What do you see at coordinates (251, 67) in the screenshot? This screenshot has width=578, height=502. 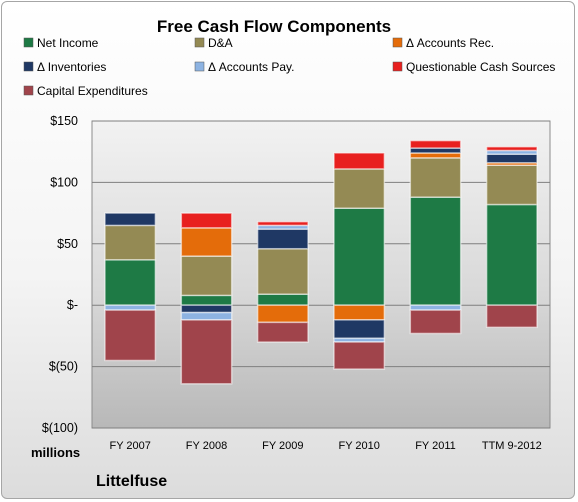 I see `legend-label-accounts-pay: Δ Accounts Pay.` at bounding box center [251, 67].